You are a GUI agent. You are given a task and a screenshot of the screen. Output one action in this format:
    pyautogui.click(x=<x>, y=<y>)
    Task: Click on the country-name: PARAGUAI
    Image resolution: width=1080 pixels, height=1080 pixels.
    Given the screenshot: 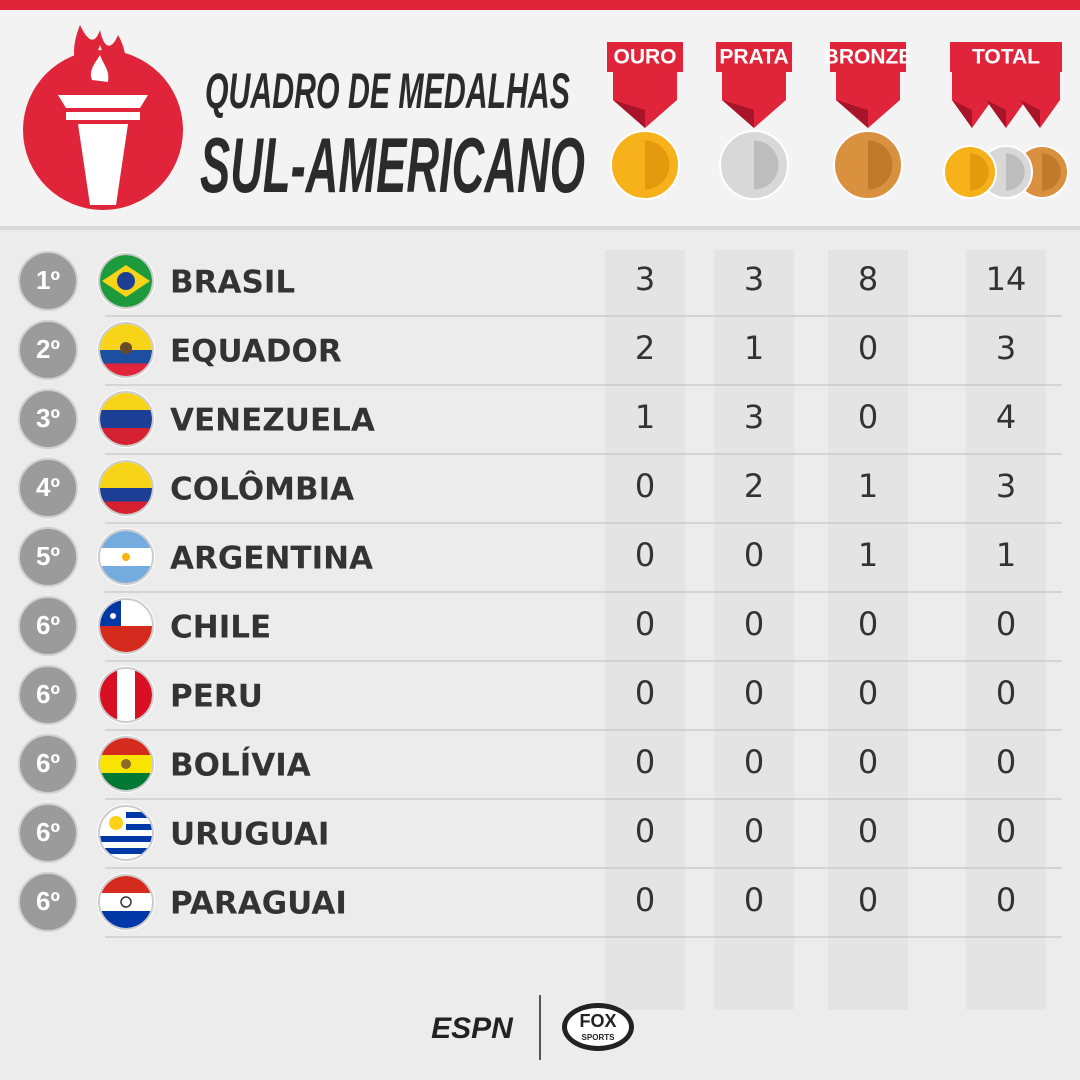 What is the action you would take?
    pyautogui.click(x=258, y=904)
    